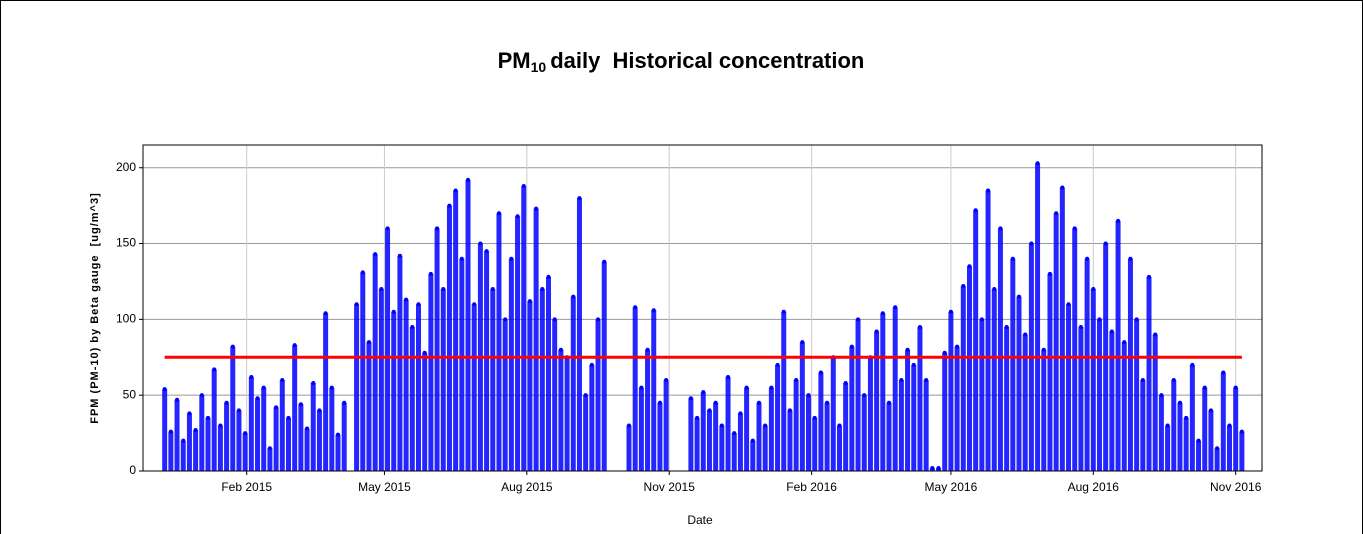 This screenshot has height=534, width=1363. I want to click on x-axis-label: Date, so click(700, 520).